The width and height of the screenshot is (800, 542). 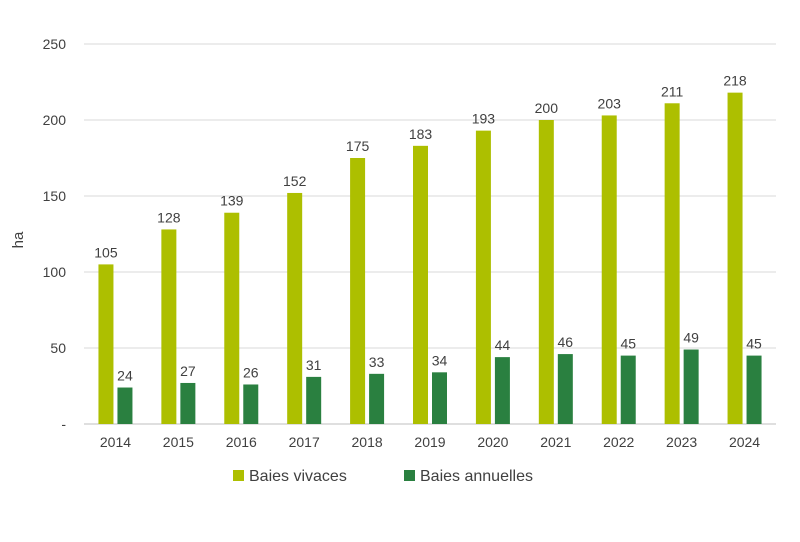 I want to click on bar-baies-vivaces-2023, so click(x=672, y=263).